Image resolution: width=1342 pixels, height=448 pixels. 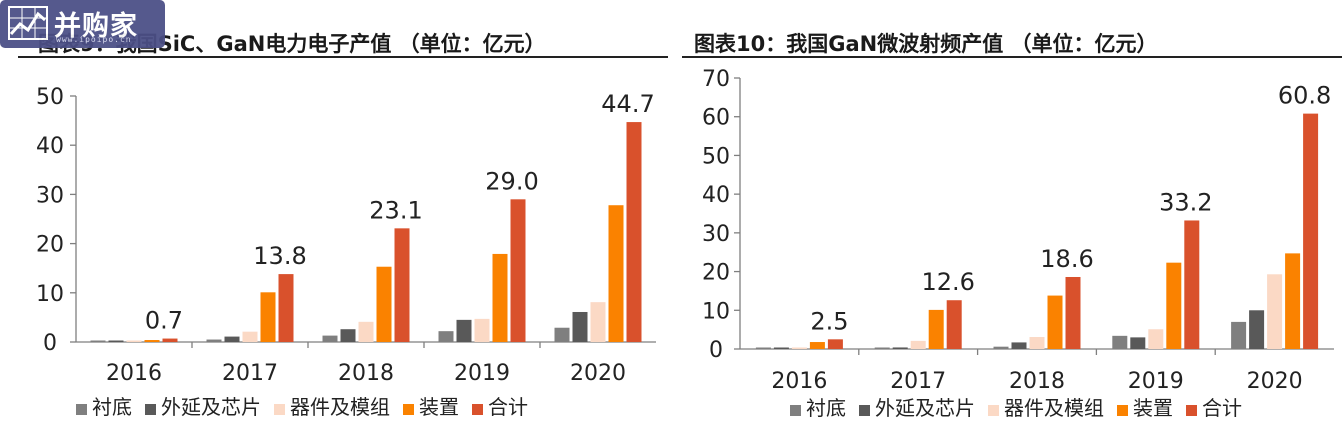 What do you see at coordinates (947, 282) in the screenshot?
I see `data-label: 12.6` at bounding box center [947, 282].